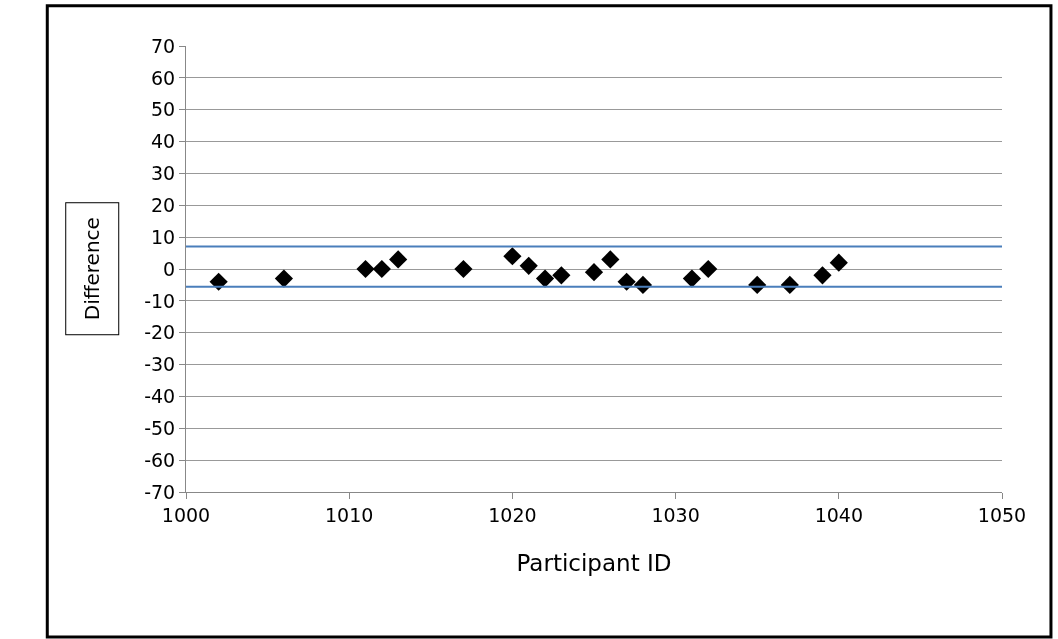 Image resolution: width=1058 pixels, height=639 pixels. What do you see at coordinates (92, 269) in the screenshot?
I see `y-axis-title: Difference` at bounding box center [92, 269].